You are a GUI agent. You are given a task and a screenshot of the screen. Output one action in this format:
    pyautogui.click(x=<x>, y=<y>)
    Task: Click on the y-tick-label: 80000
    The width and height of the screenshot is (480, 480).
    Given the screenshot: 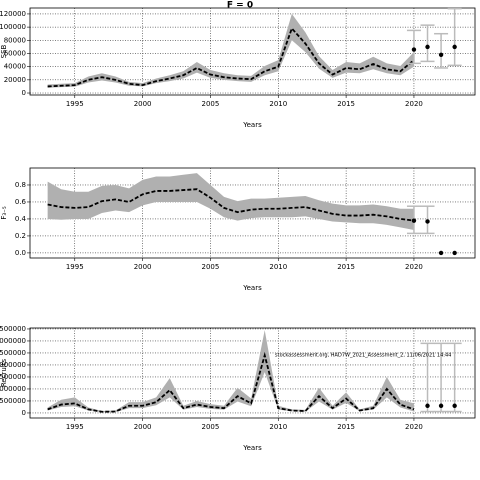 What is the action you would take?
    pyautogui.click(x=15, y=40)
    